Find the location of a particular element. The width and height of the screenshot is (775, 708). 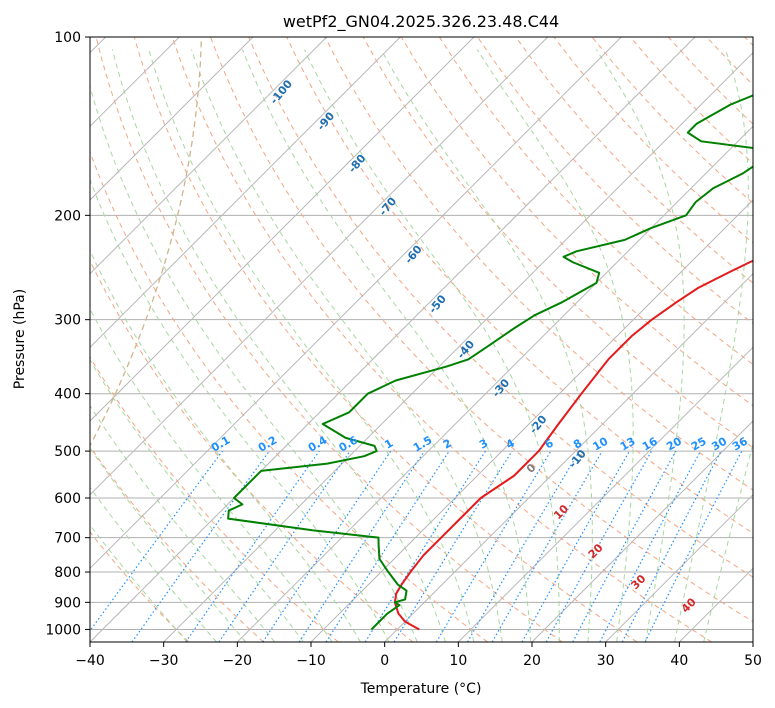

y-tick-label: 800 is located at coordinates (67, 573).